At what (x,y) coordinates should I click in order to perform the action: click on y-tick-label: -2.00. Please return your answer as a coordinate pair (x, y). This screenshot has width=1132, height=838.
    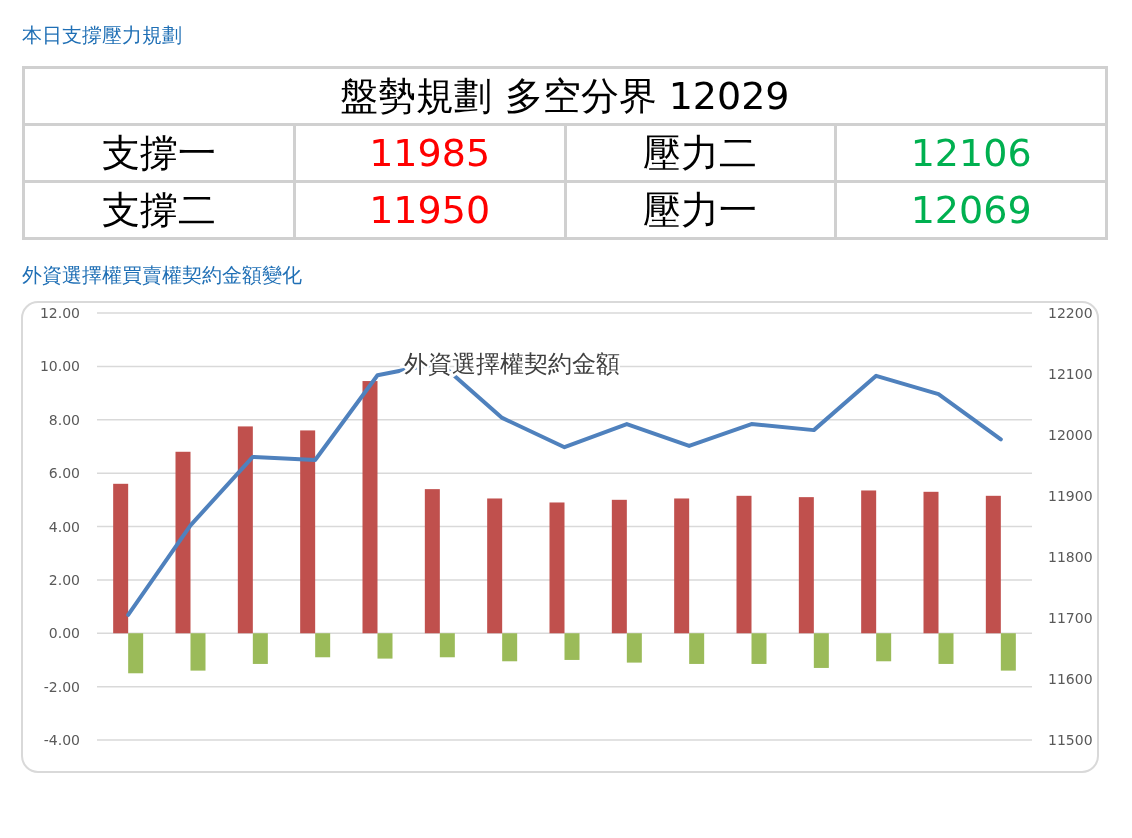
    Looking at the image, I should click on (61, 686).